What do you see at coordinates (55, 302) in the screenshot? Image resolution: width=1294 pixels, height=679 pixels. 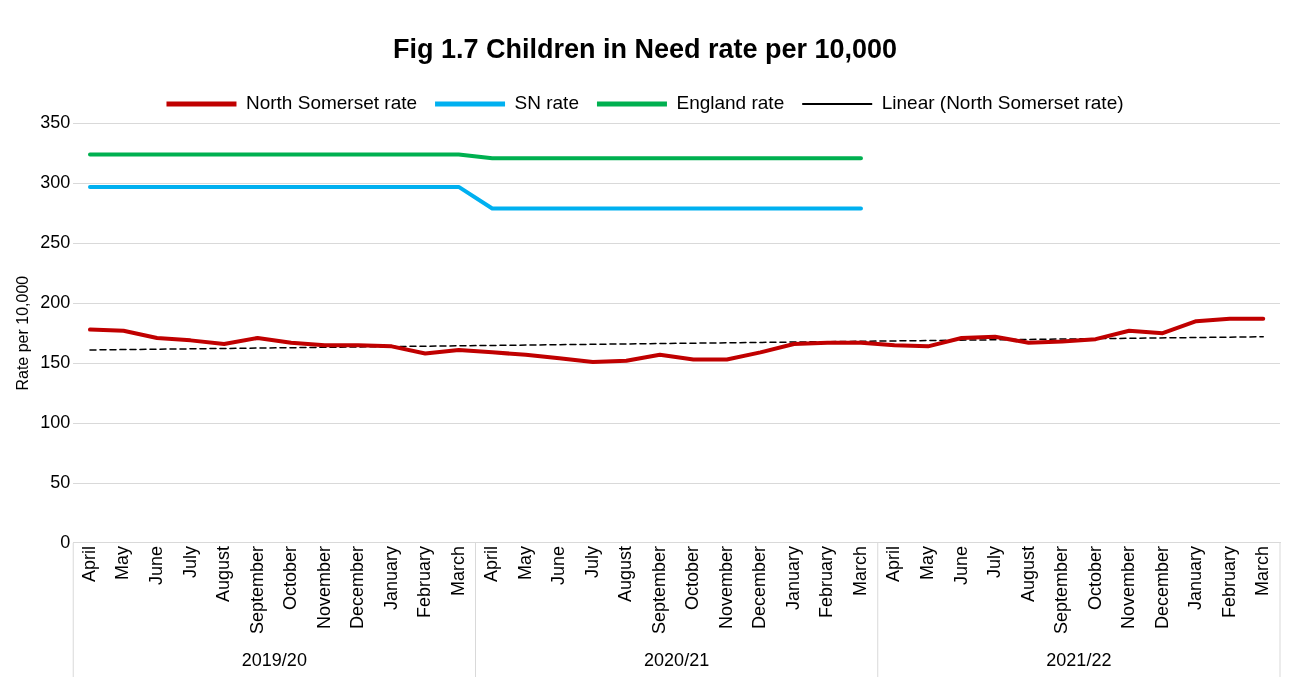 I see `y-tick-label: 200` at bounding box center [55, 302].